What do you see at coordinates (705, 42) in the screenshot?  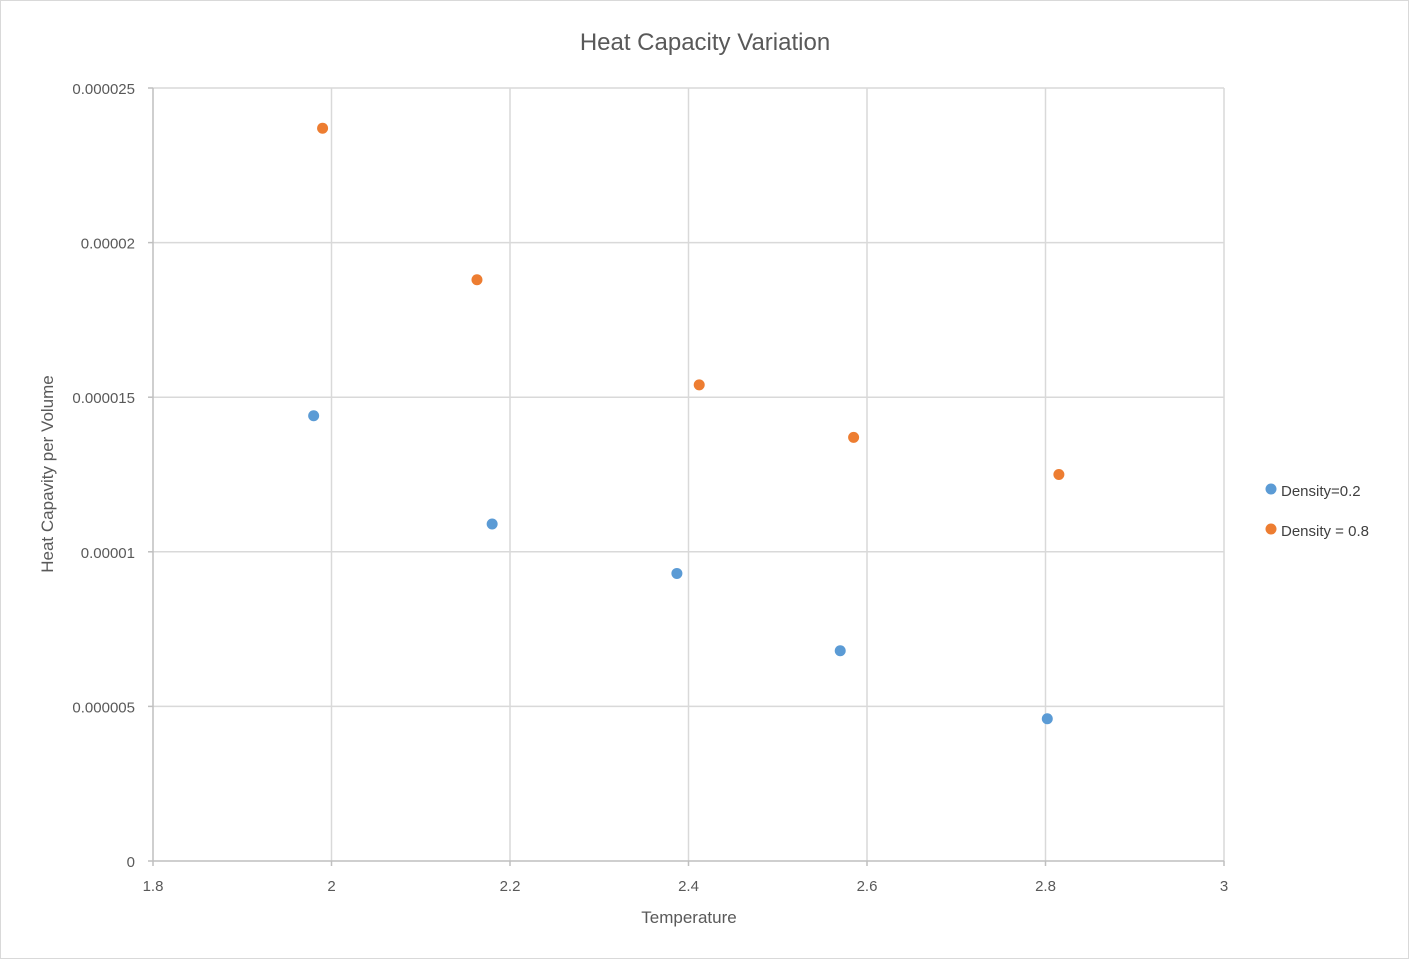 I see `chart-title: Heat Capacity Variation` at bounding box center [705, 42].